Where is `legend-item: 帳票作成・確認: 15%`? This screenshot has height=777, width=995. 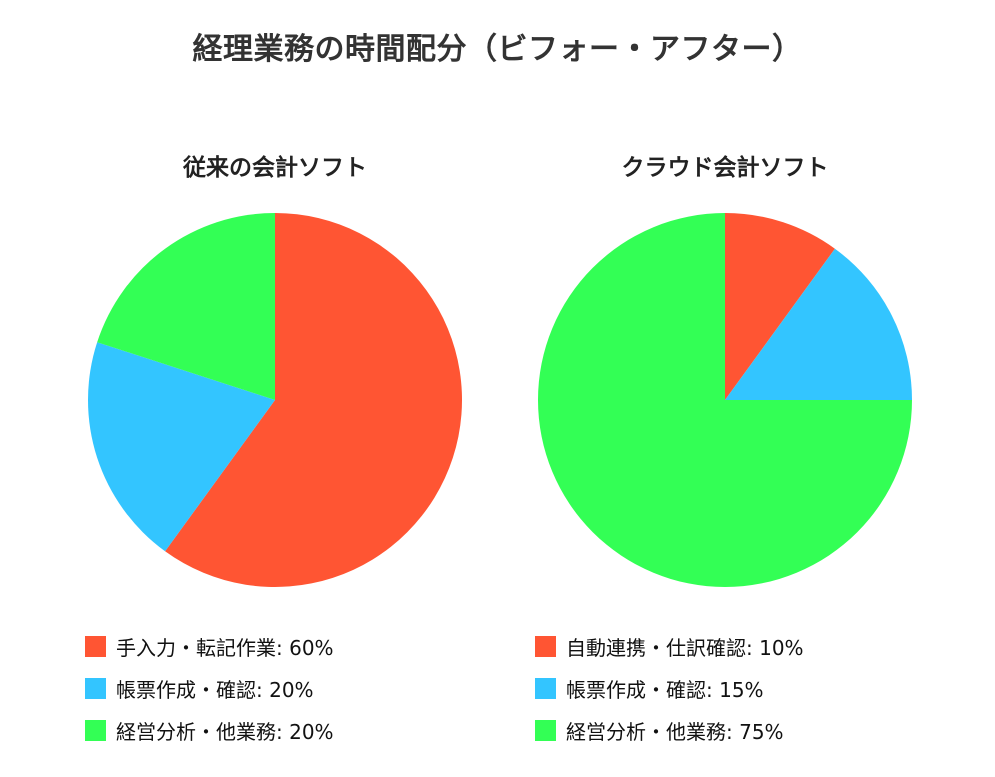 legend-item: 帳票作成・確認: 15% is located at coordinates (740, 688).